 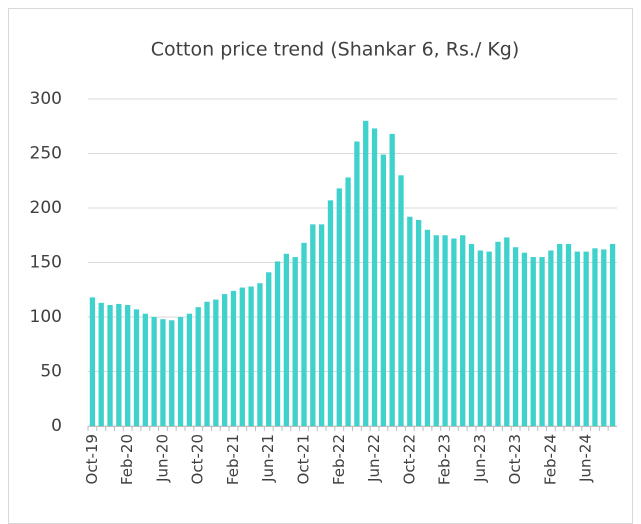 I want to click on y-tick-label: 150, so click(x=46, y=263).